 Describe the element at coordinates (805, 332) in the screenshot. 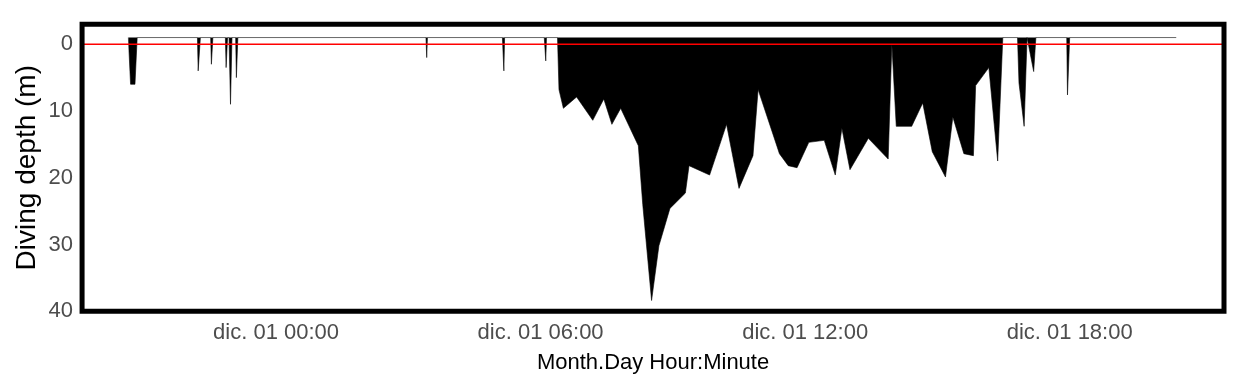

I see `x-tick-label: dic. 01 12:00` at that location.